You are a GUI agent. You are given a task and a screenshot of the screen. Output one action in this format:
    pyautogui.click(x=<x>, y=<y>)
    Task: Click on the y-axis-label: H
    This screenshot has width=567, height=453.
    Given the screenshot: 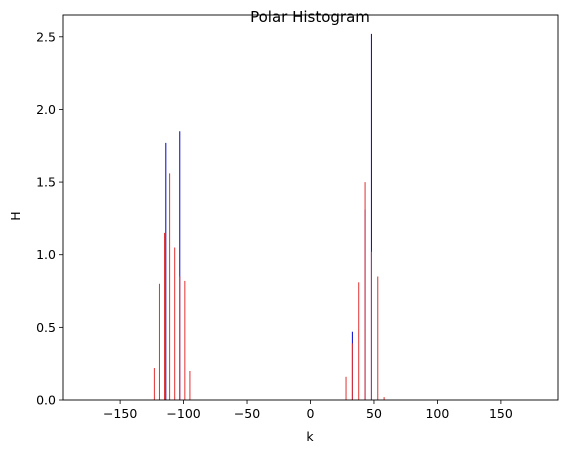 What is the action you would take?
    pyautogui.click(x=15, y=215)
    